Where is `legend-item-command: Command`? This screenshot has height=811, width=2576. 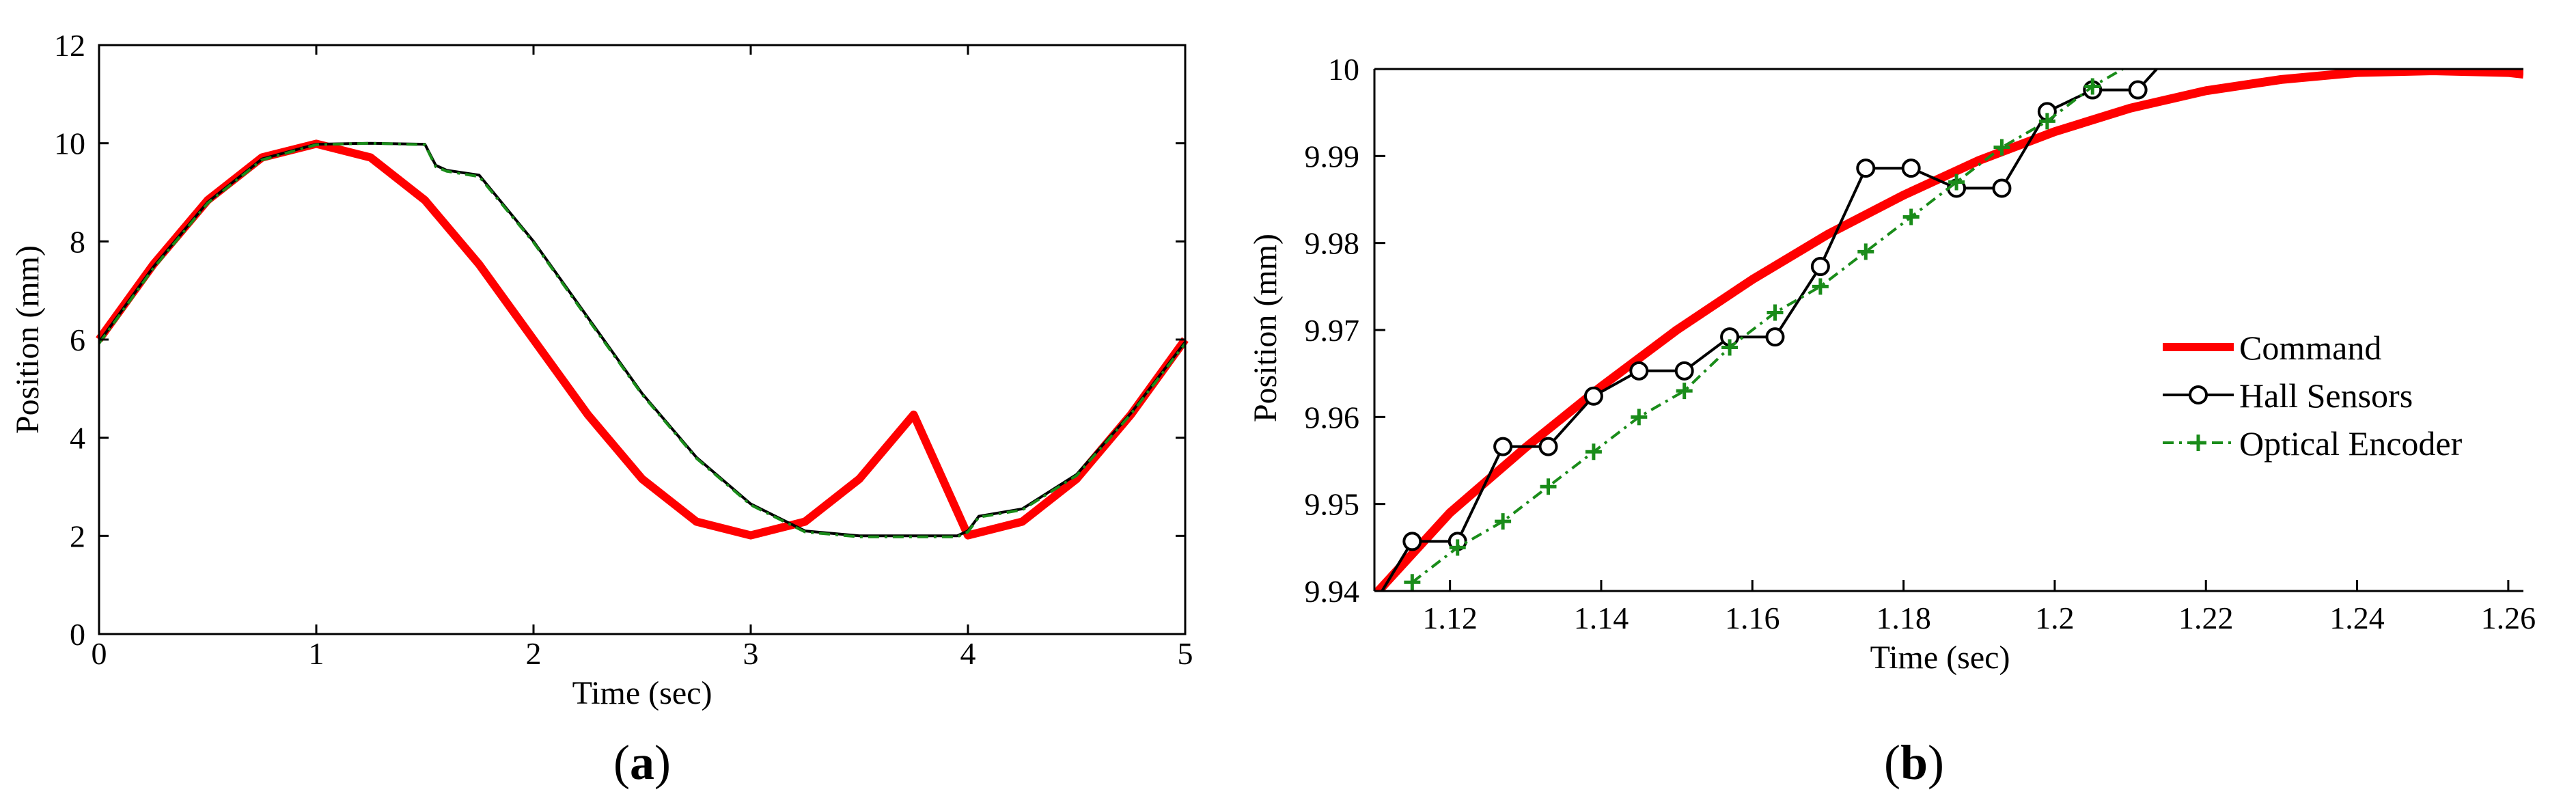 legend-item-command: Command is located at coordinates (2272, 348).